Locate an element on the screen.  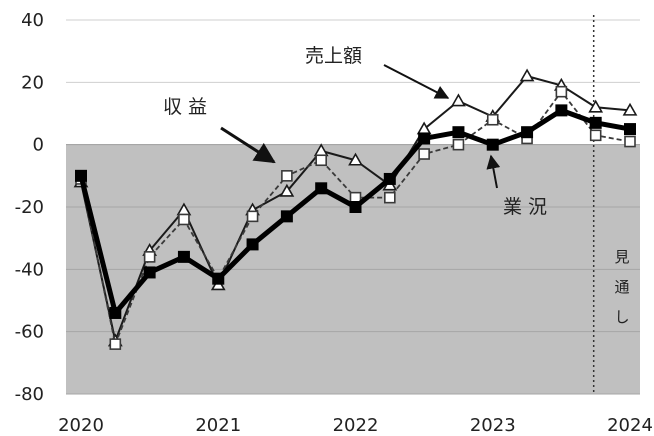
x-tick-label: 2024 is located at coordinates (630, 425).